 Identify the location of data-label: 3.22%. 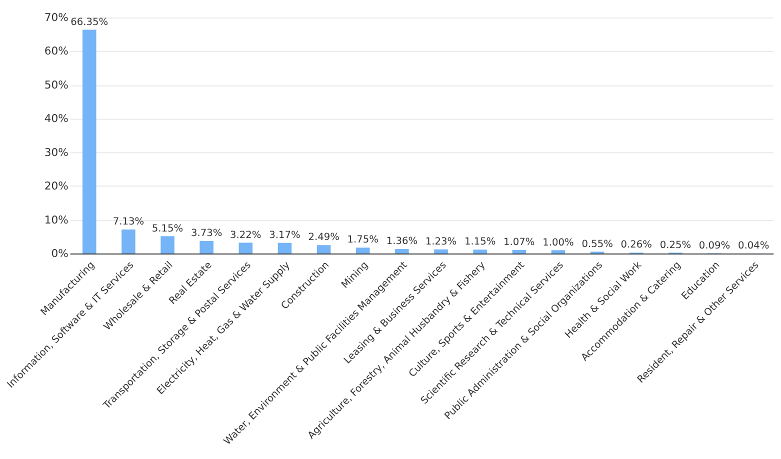
(246, 235).